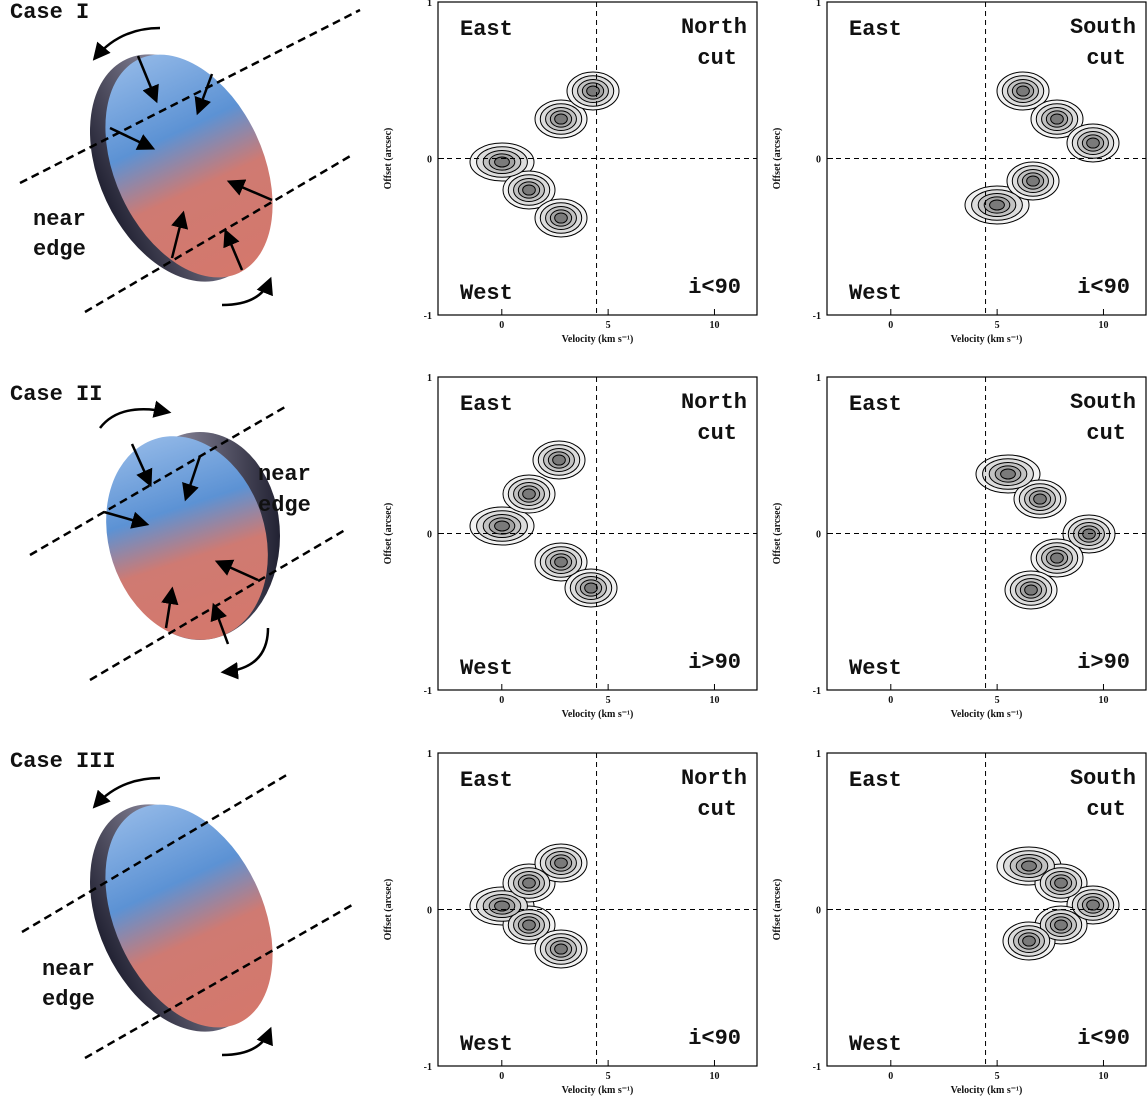 The image size is (1148, 1103). Describe the element at coordinates (1103, 402) in the screenshot. I see `panel-label: South` at that location.